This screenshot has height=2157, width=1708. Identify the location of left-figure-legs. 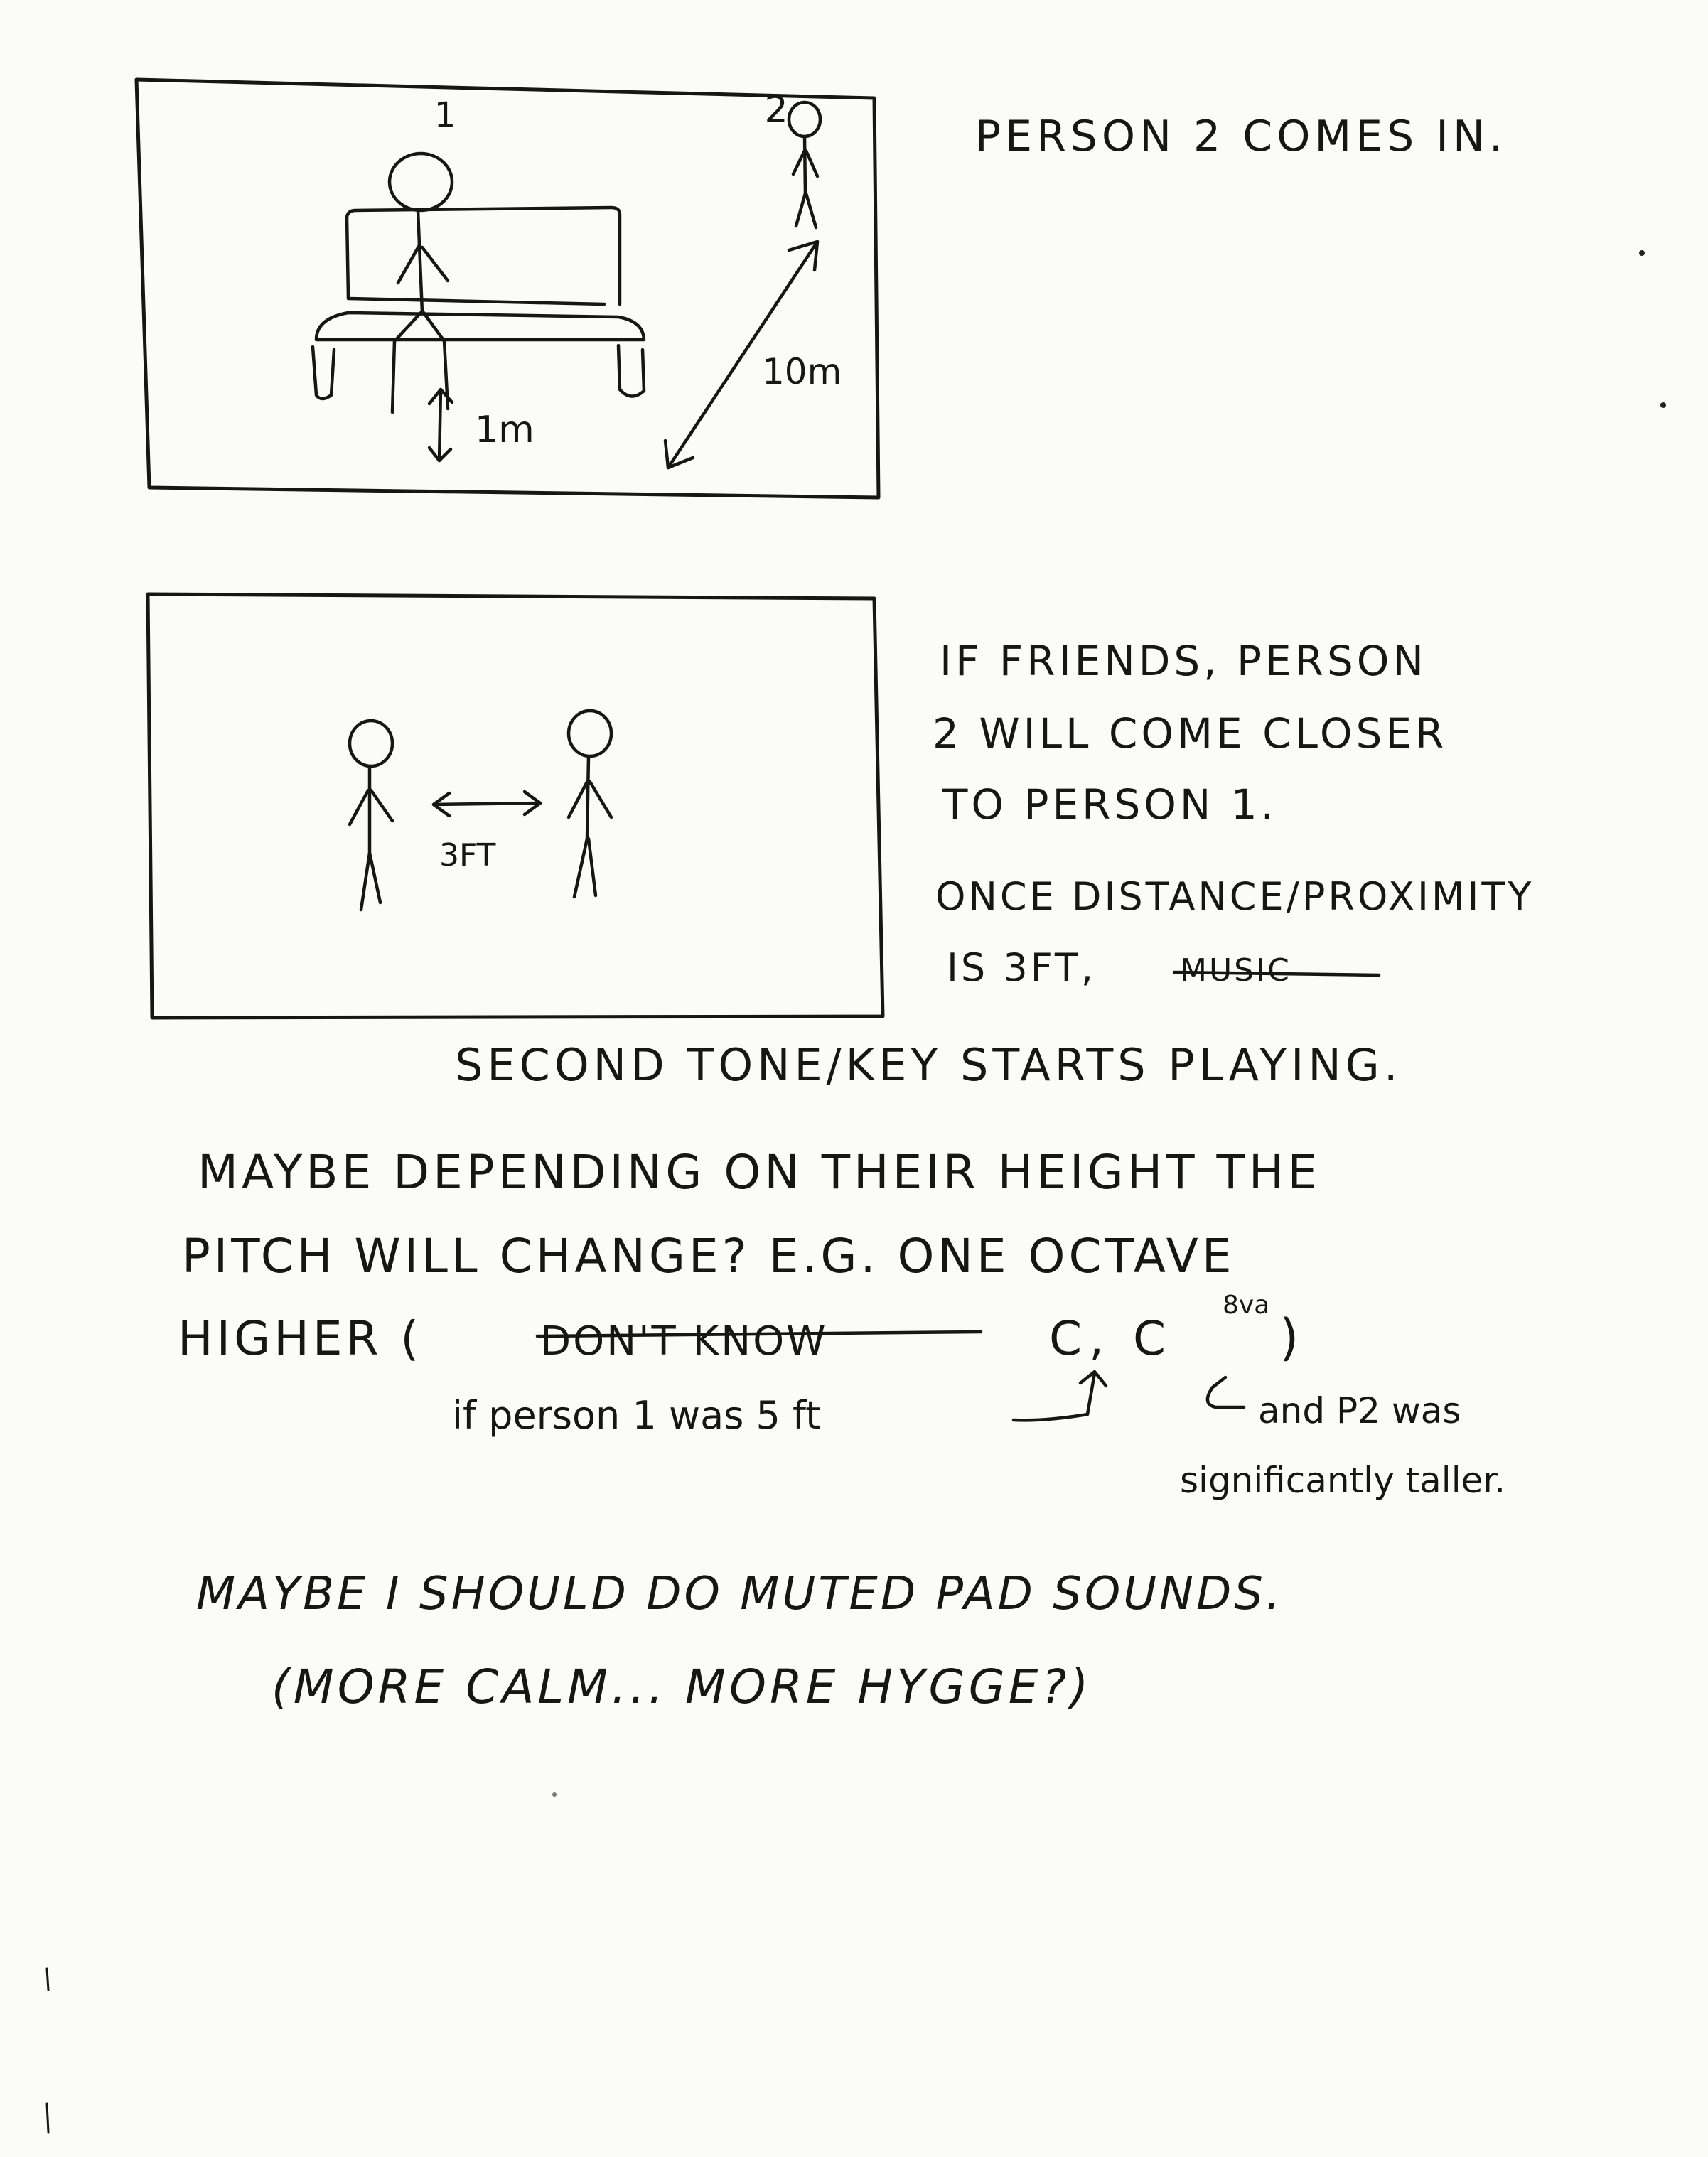
(370, 881).